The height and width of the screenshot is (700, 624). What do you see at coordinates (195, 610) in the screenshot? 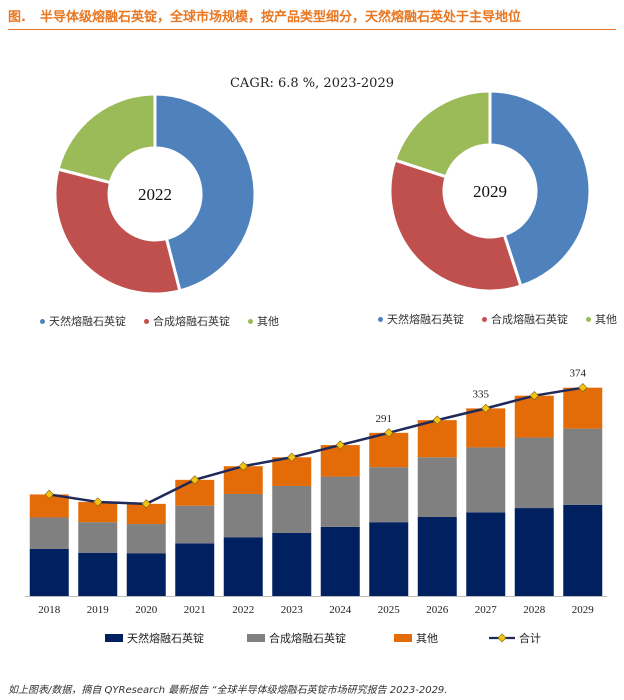
I see `x-tick-label: 2021` at bounding box center [195, 610].